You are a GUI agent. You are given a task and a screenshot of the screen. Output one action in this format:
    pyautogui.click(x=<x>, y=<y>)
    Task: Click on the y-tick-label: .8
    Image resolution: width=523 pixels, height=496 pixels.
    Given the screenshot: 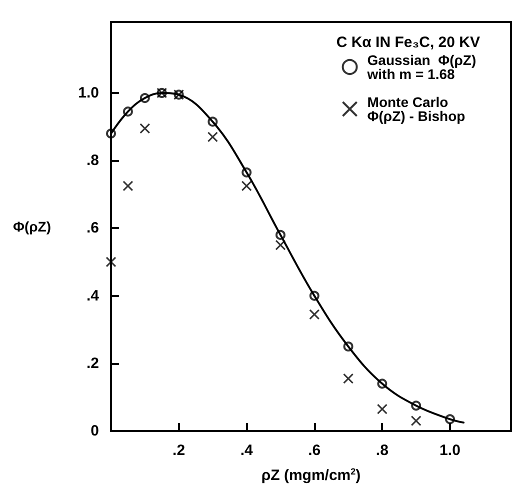 What is the action you would take?
    pyautogui.click(x=92, y=161)
    